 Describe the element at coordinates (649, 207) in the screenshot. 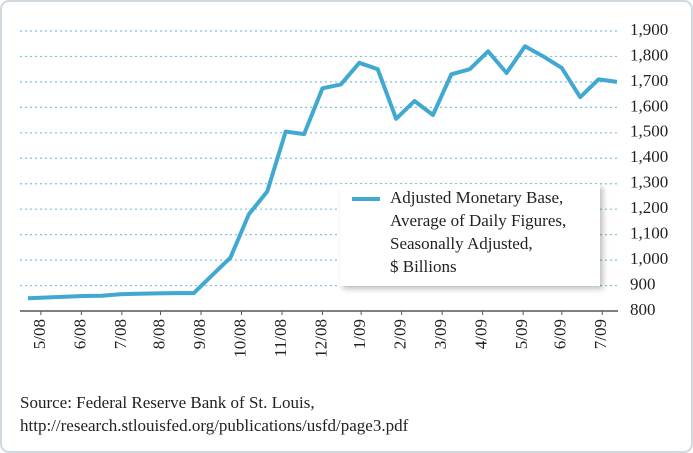

I see `y-tick-label: 1,200` at that location.